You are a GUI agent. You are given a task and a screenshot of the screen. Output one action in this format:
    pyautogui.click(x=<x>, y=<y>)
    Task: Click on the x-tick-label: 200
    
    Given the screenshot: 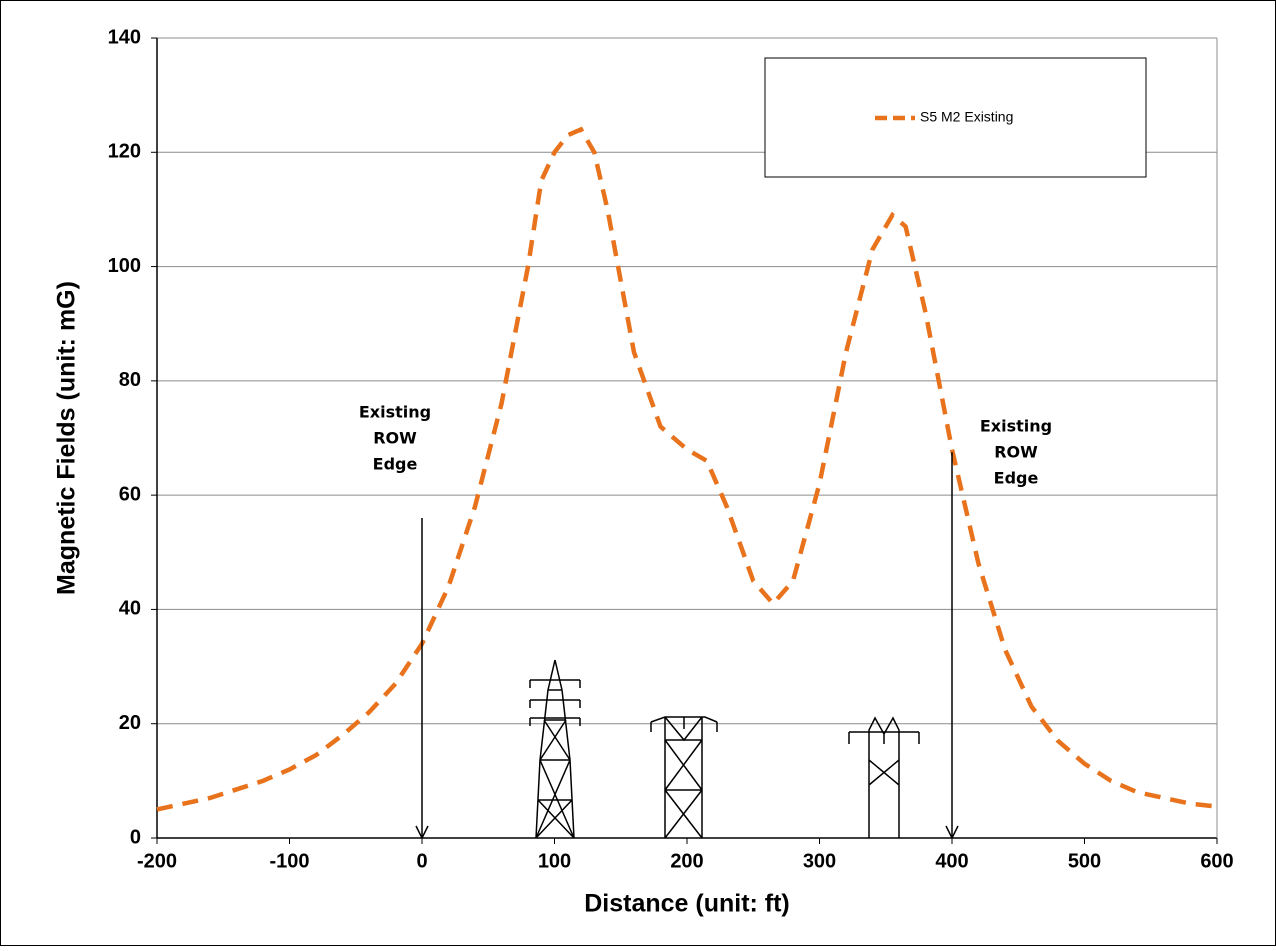 What is the action you would take?
    pyautogui.click(x=686, y=861)
    